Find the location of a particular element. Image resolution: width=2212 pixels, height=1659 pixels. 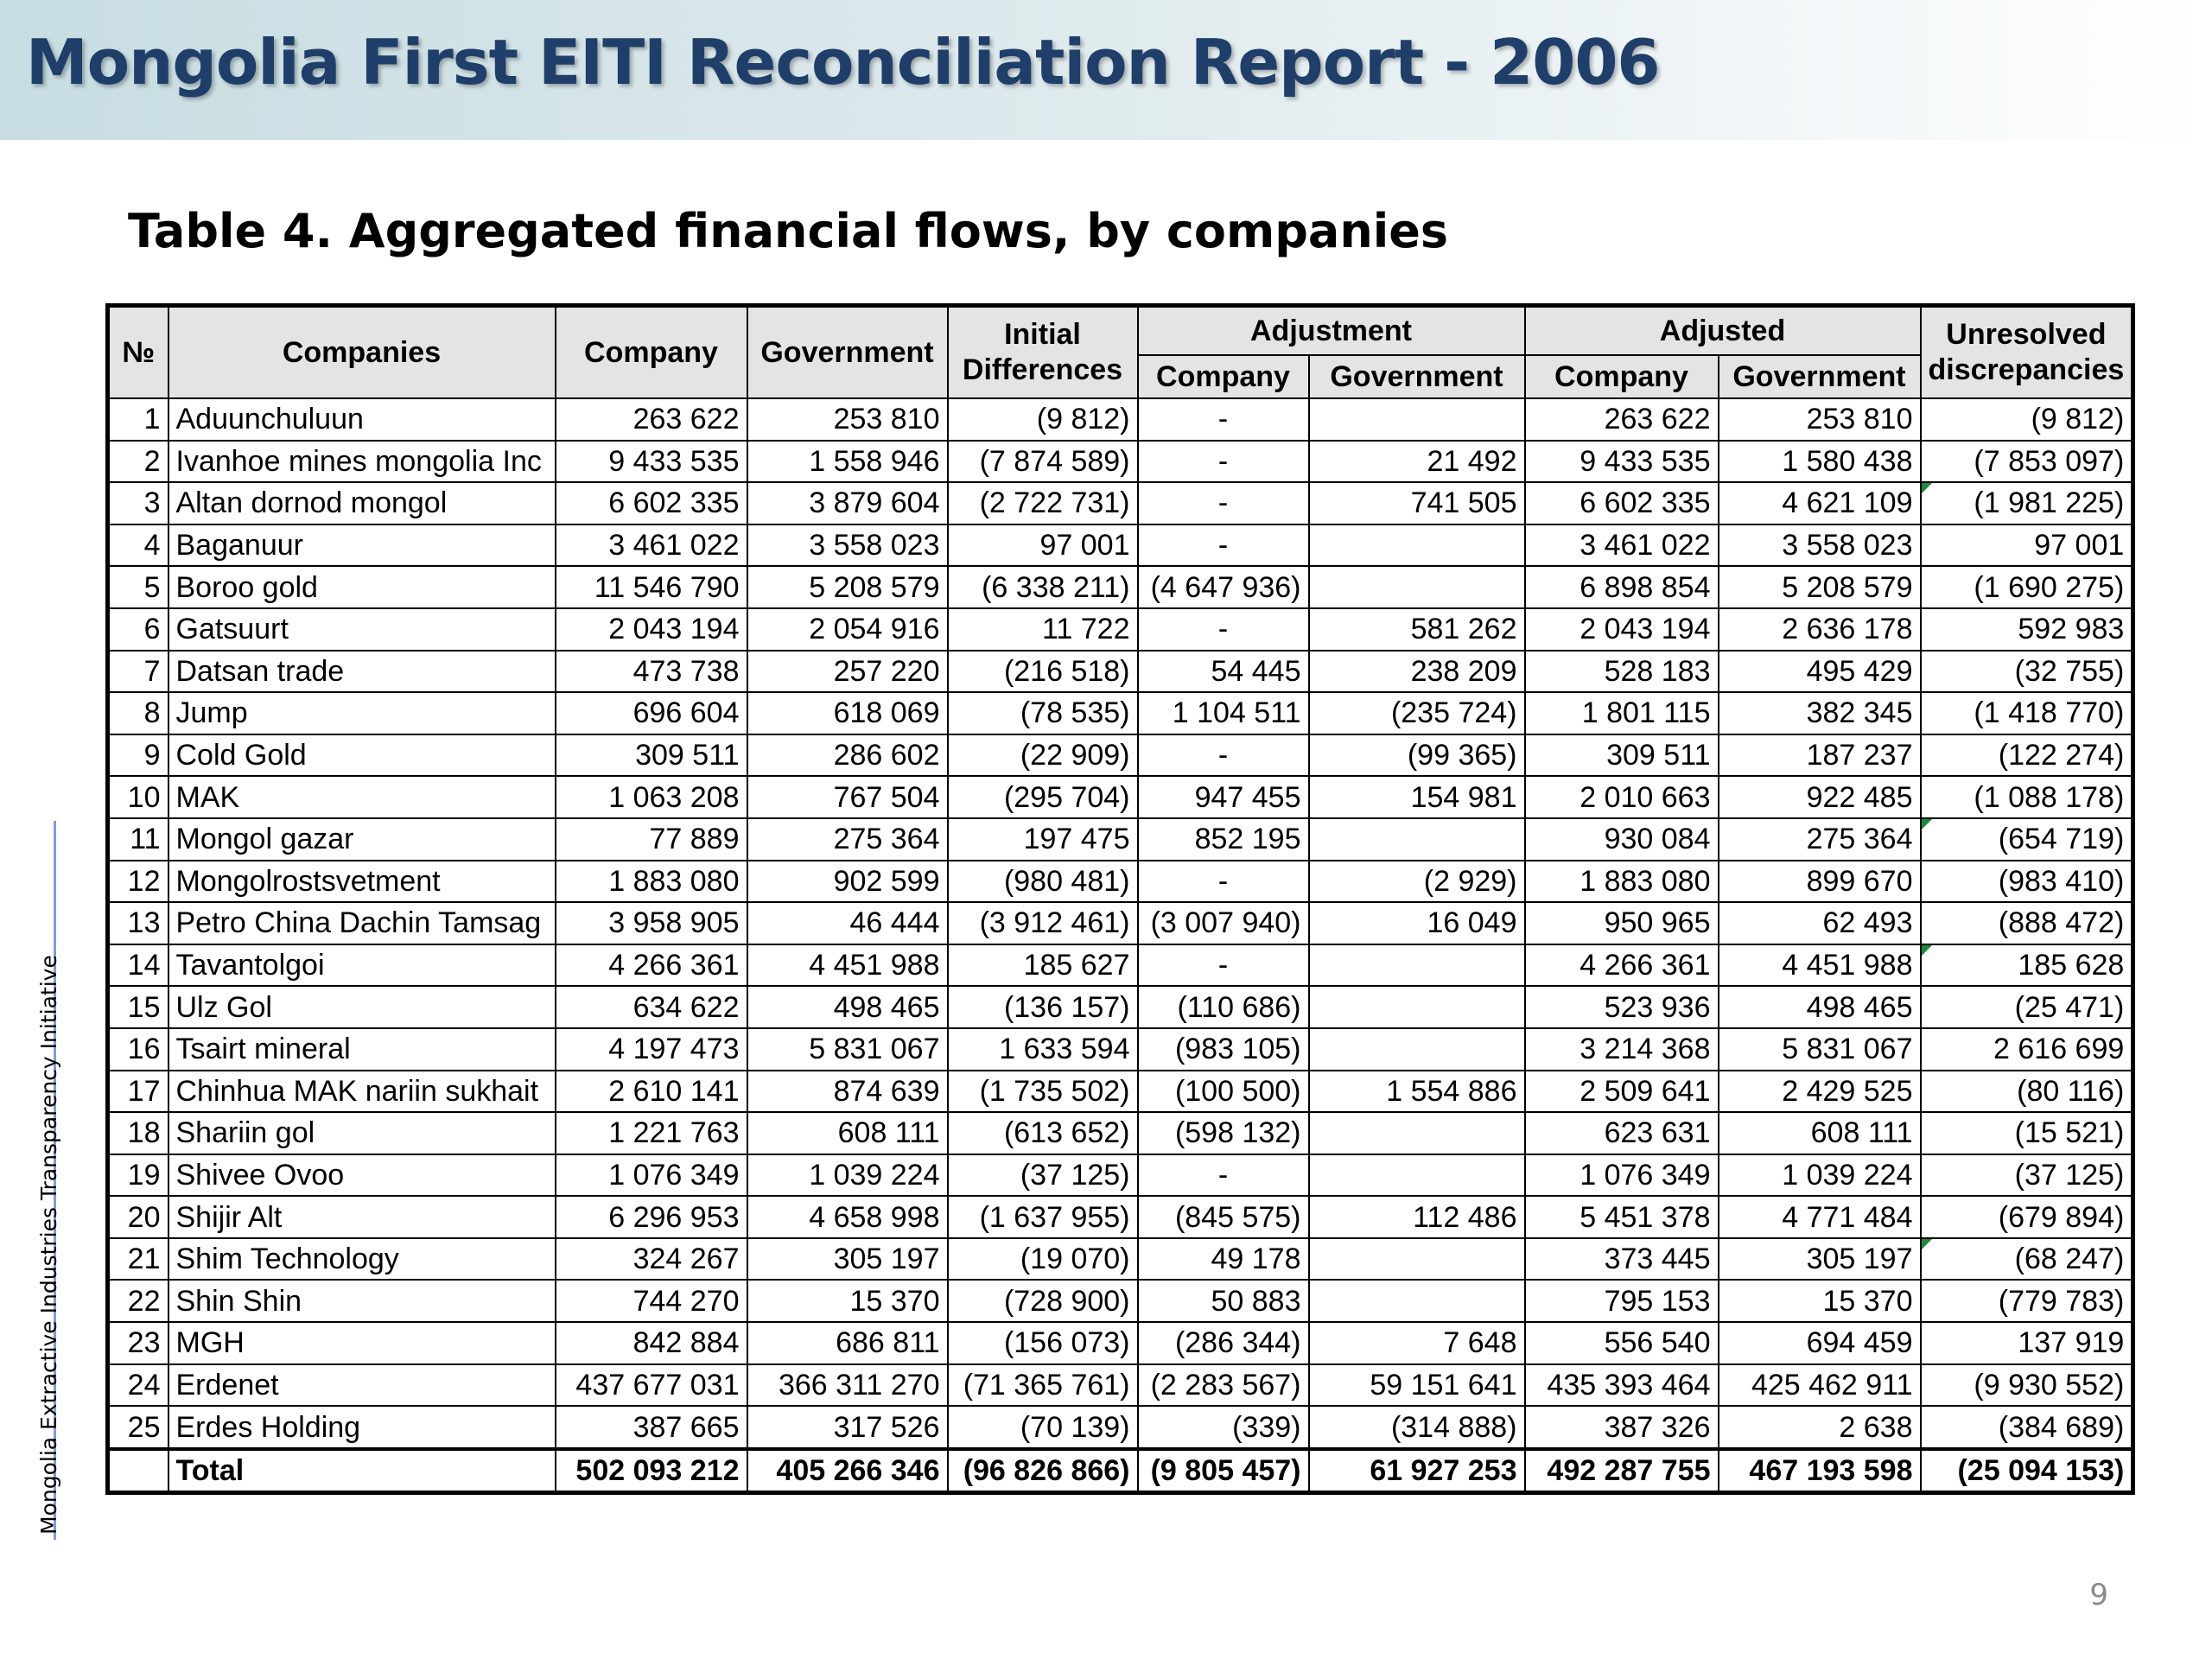

header-adjusted: Adjusted is located at coordinates (1722, 330).